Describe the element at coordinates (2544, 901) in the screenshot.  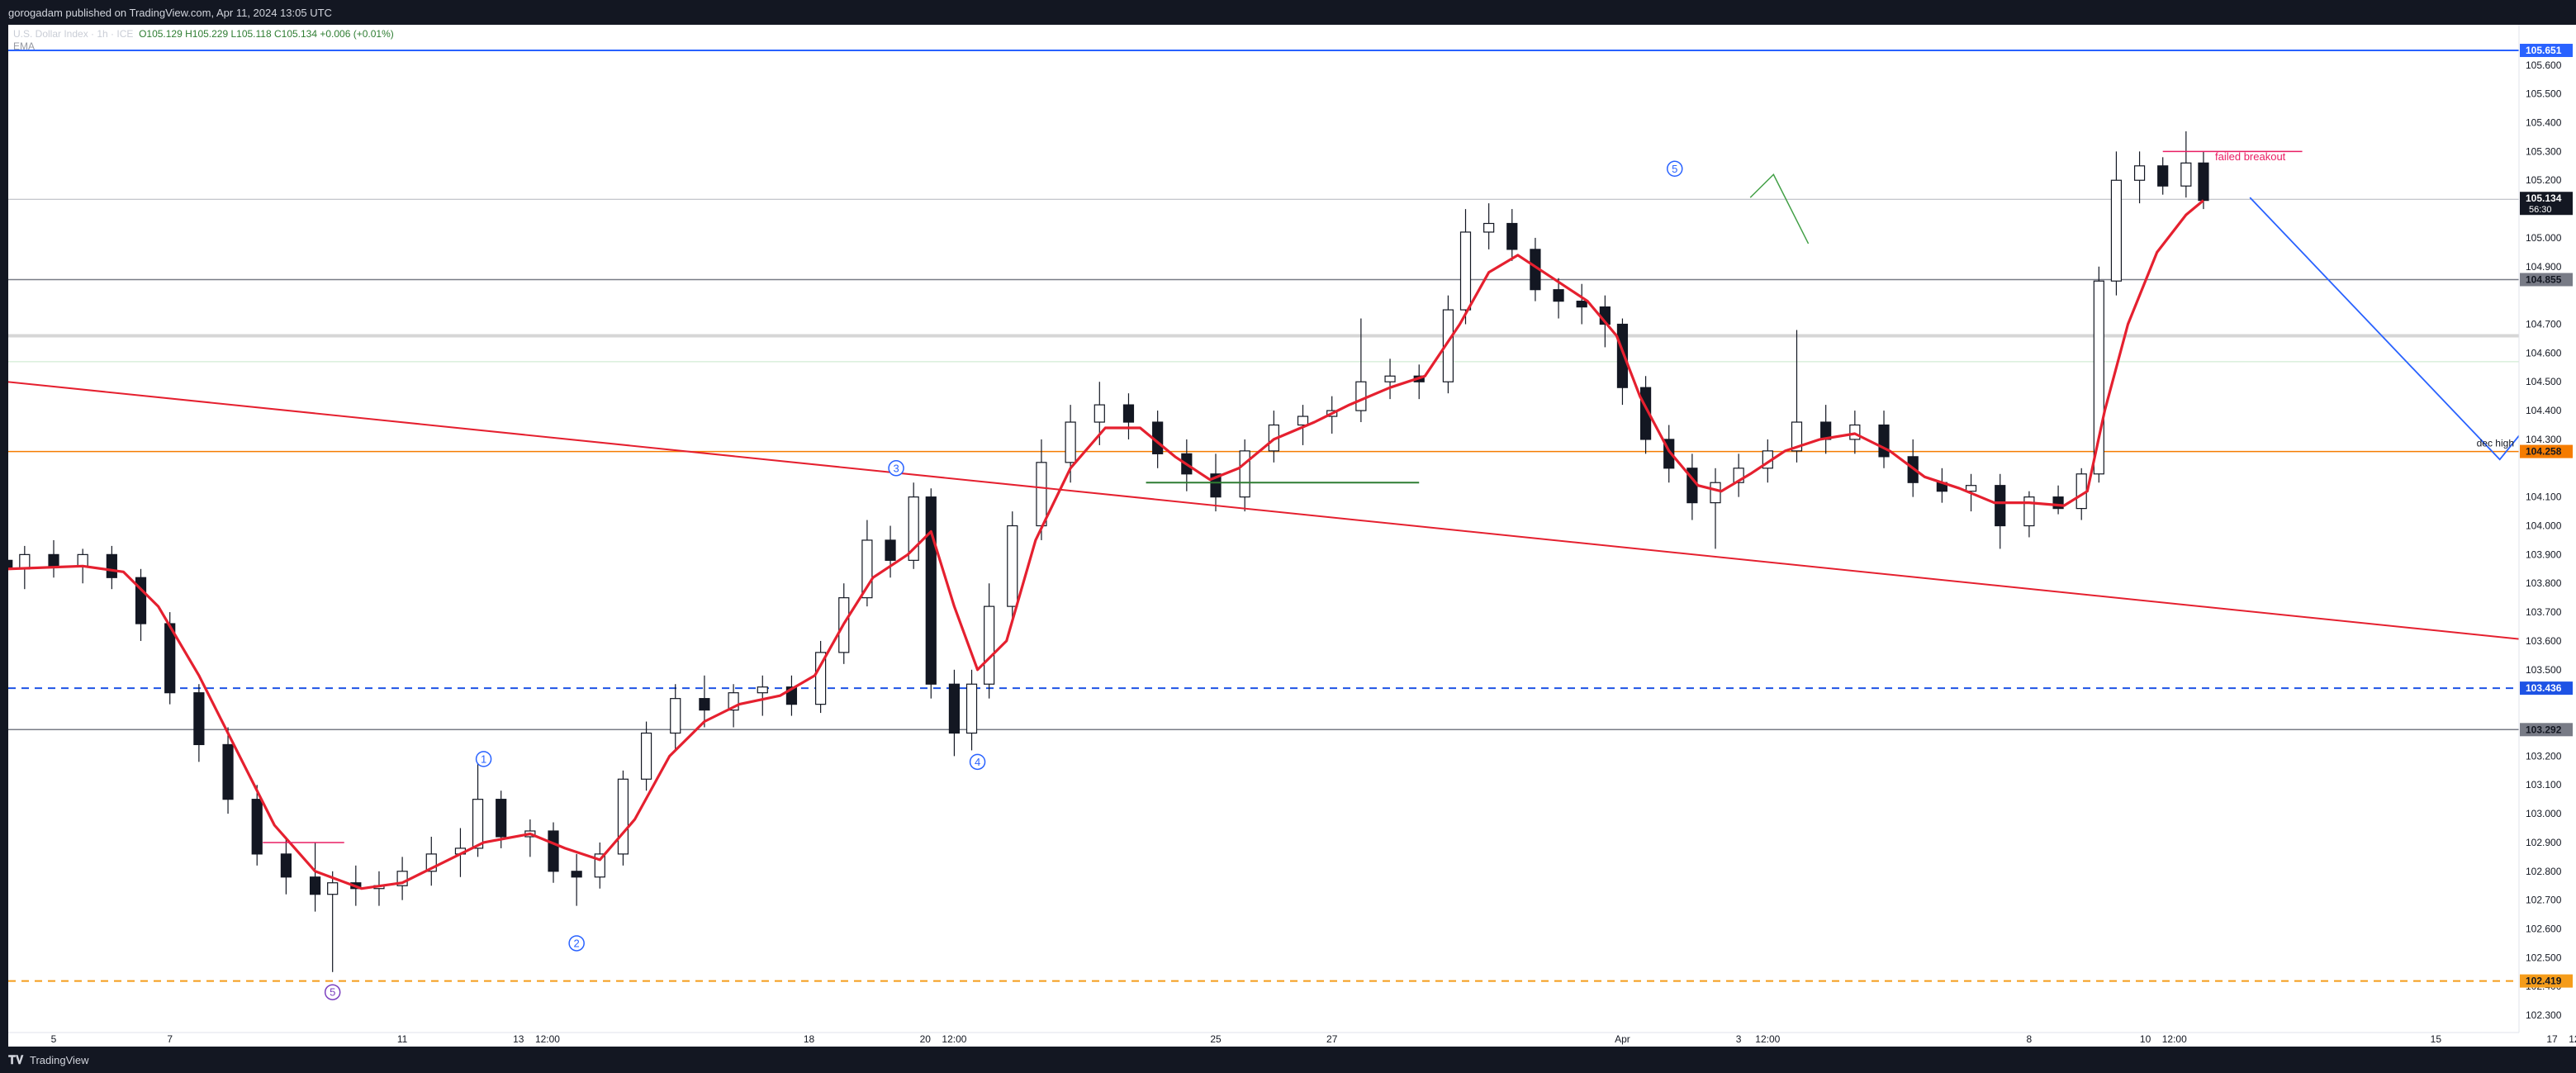
I see `y-tick-label: 102.700` at that location.